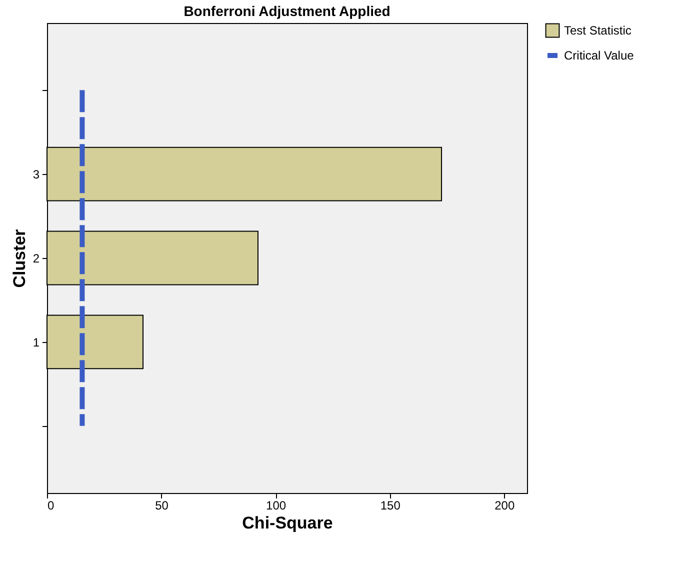  Describe the element at coordinates (276, 505) in the screenshot. I see `x-tick-label: 100` at that location.